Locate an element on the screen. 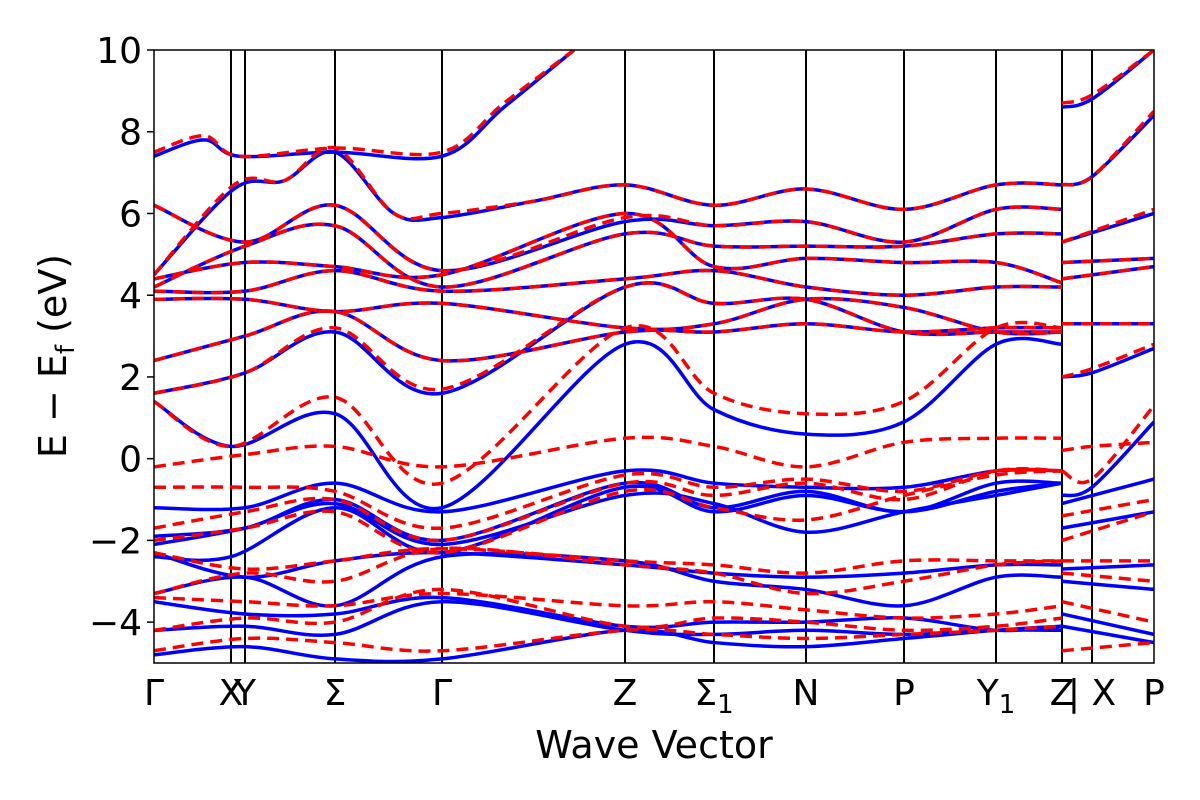  y-axis-label-unit: (eV) is located at coordinates (53, 299).